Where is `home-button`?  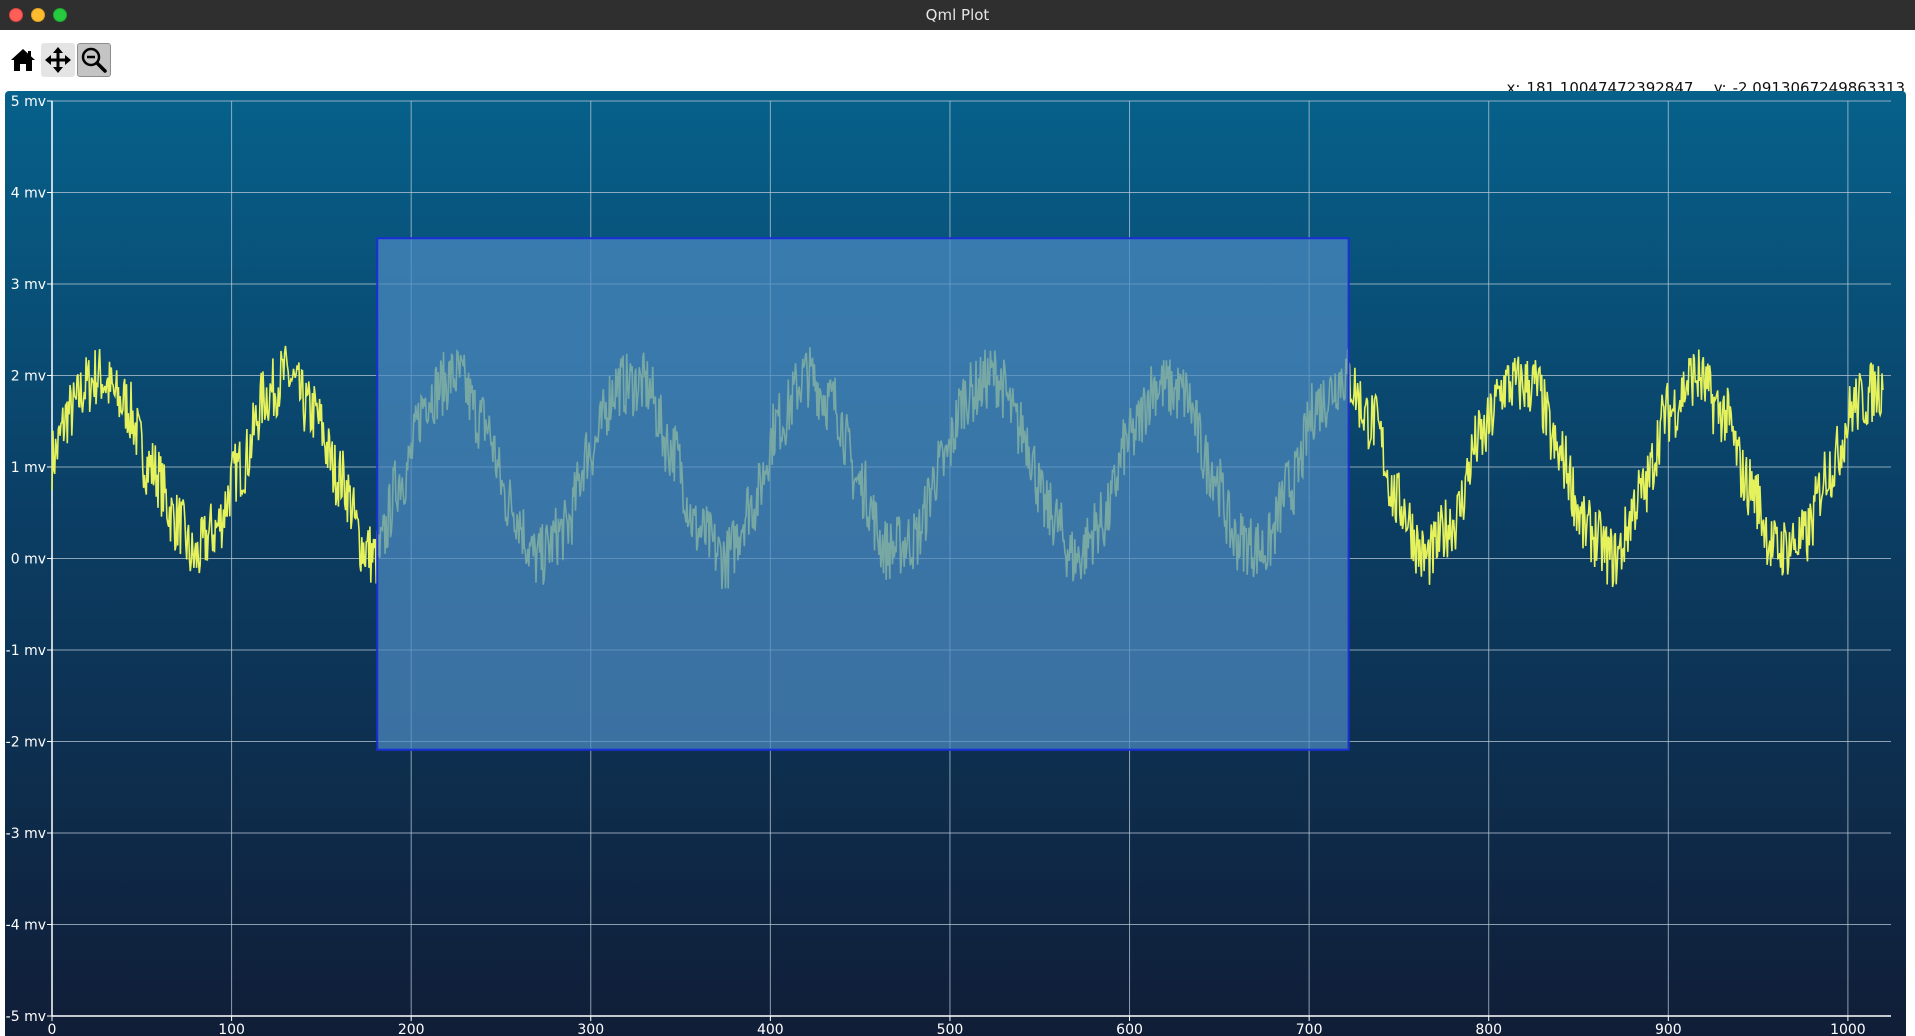 home-button is located at coordinates (23, 60).